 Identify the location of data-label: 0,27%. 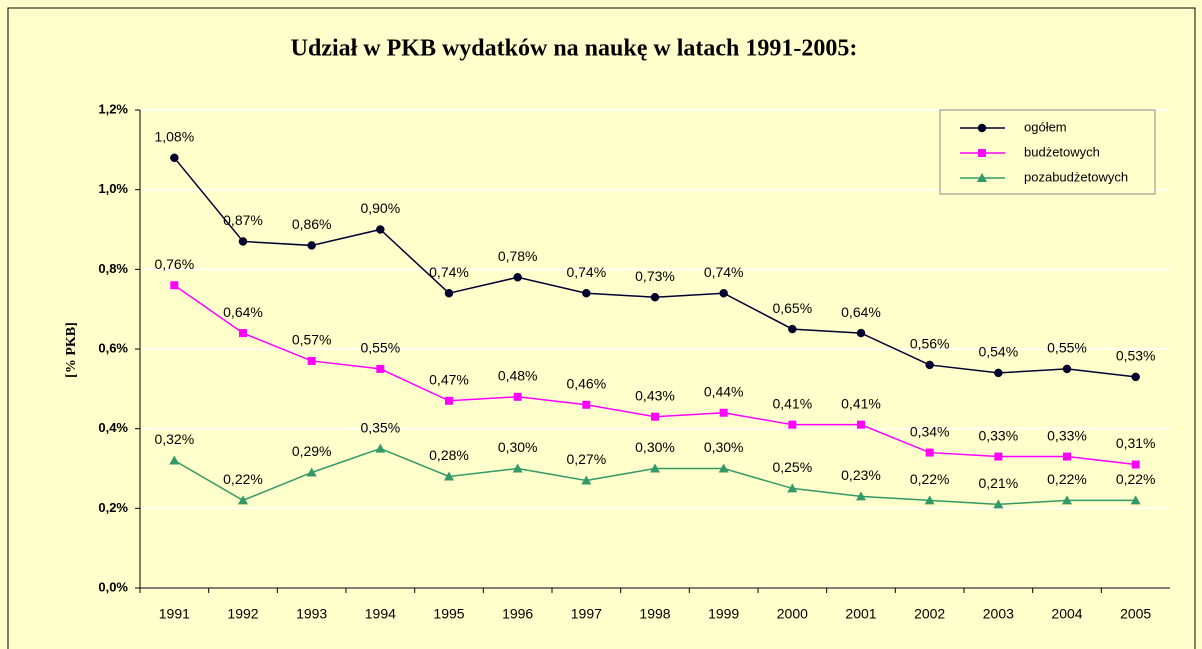
(586, 459).